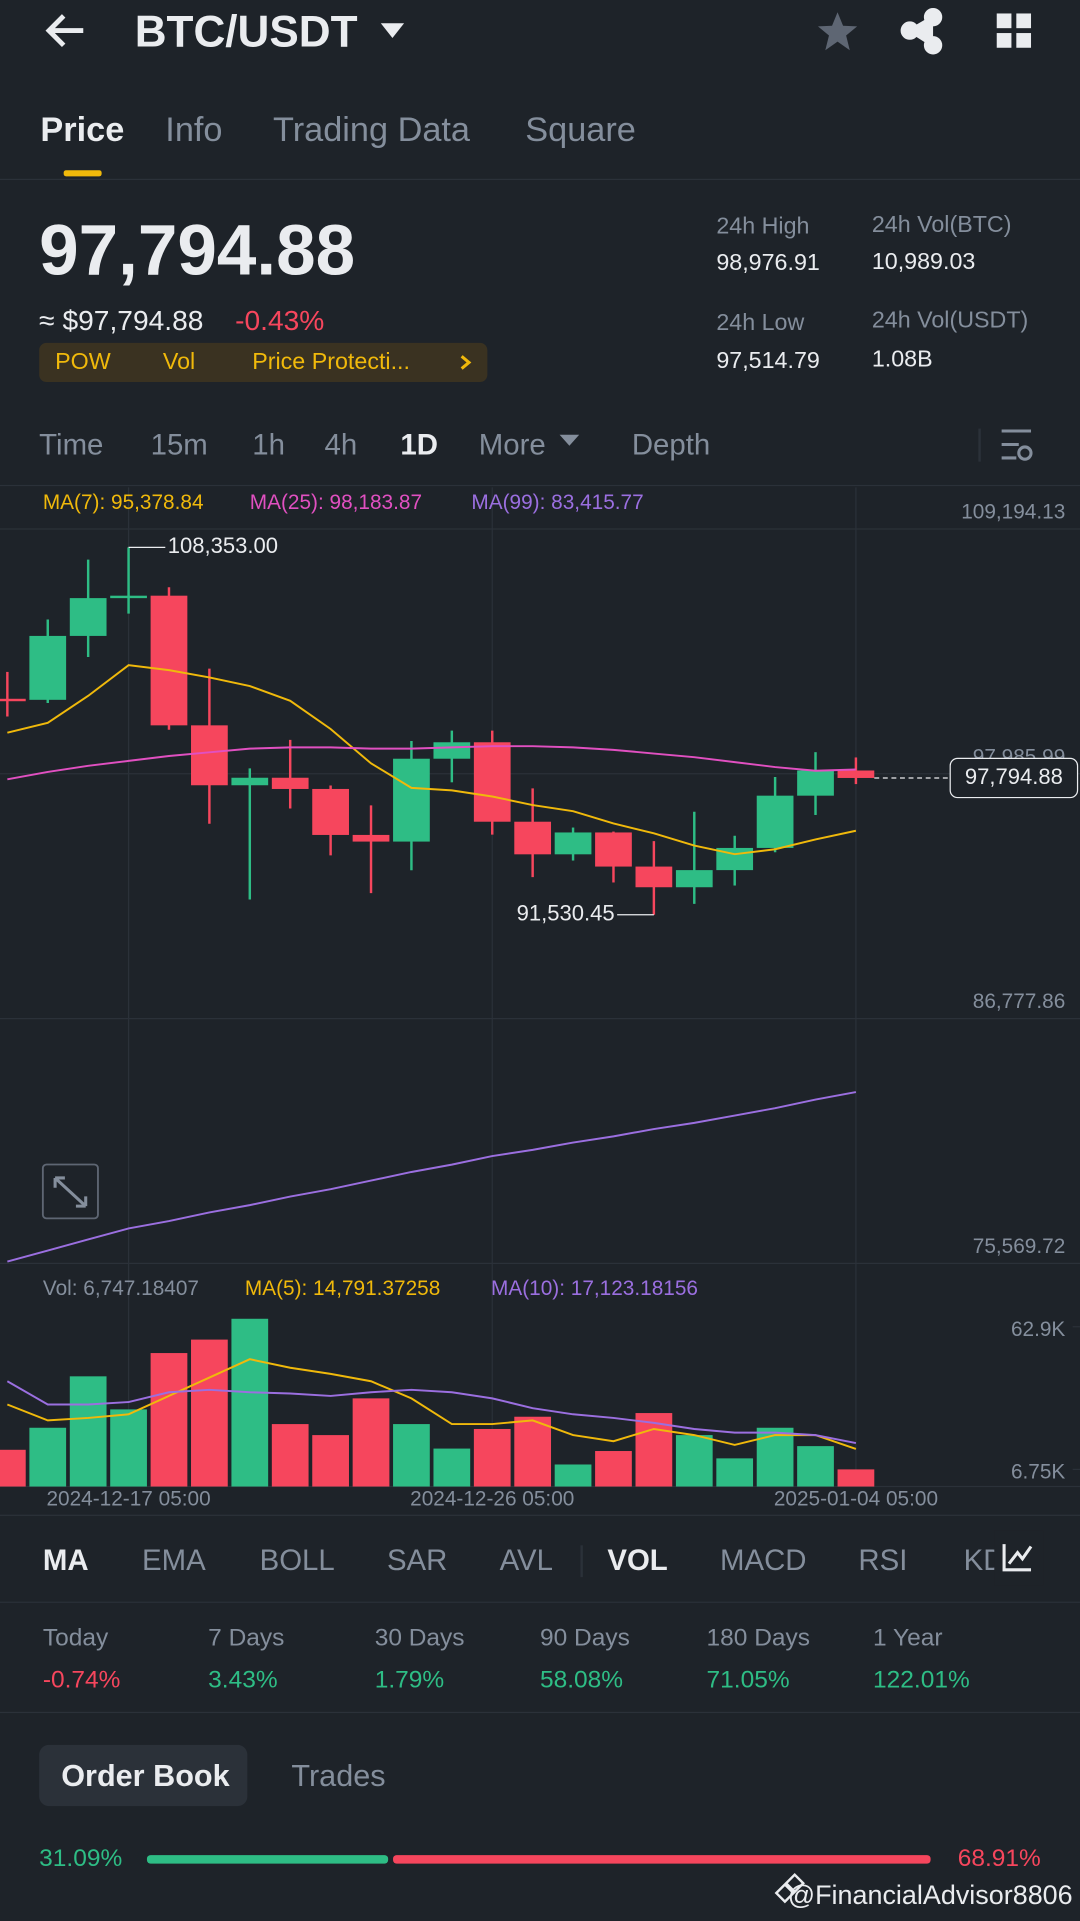  Describe the element at coordinates (1014, 778) in the screenshot. I see `last-price-box` at that location.